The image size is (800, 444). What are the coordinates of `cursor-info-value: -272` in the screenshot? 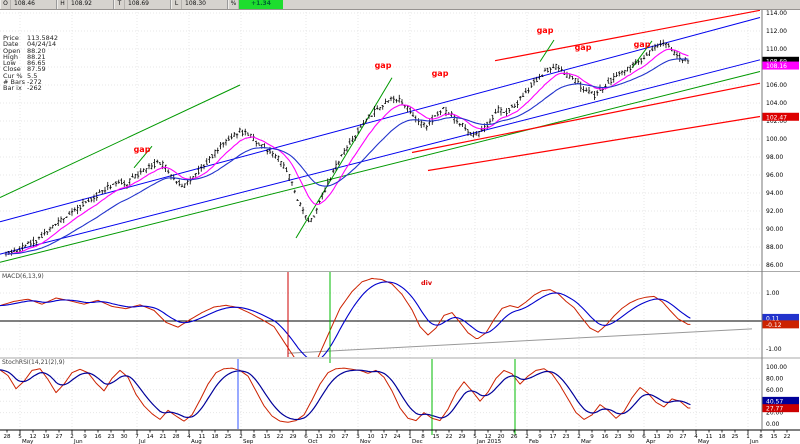 It's located at (34, 82).